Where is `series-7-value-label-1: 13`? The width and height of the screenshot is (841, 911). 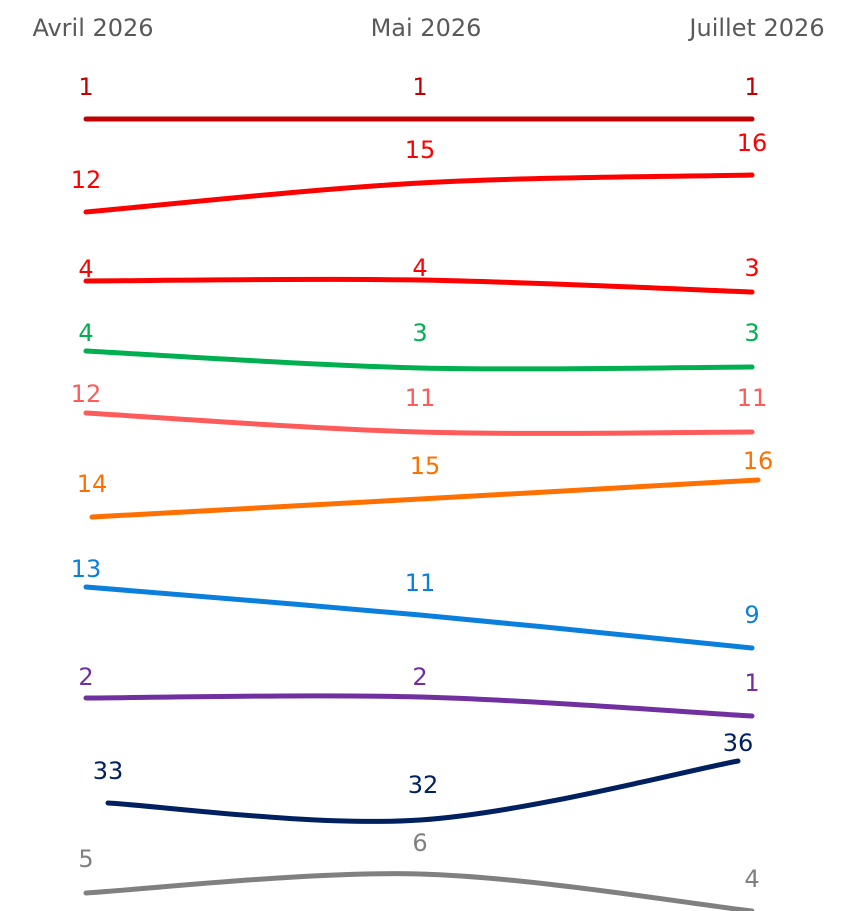 series-7-value-label-1: 13 is located at coordinates (86, 569).